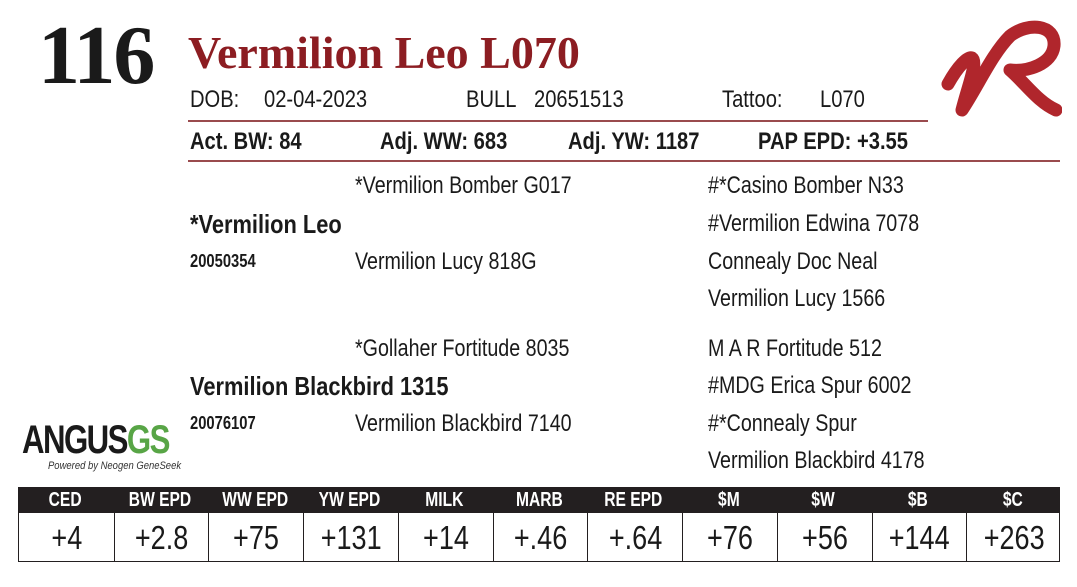 The image size is (1077, 587). I want to click on dam-sire-dam: #MDG Erica Spur 6002, so click(810, 385).